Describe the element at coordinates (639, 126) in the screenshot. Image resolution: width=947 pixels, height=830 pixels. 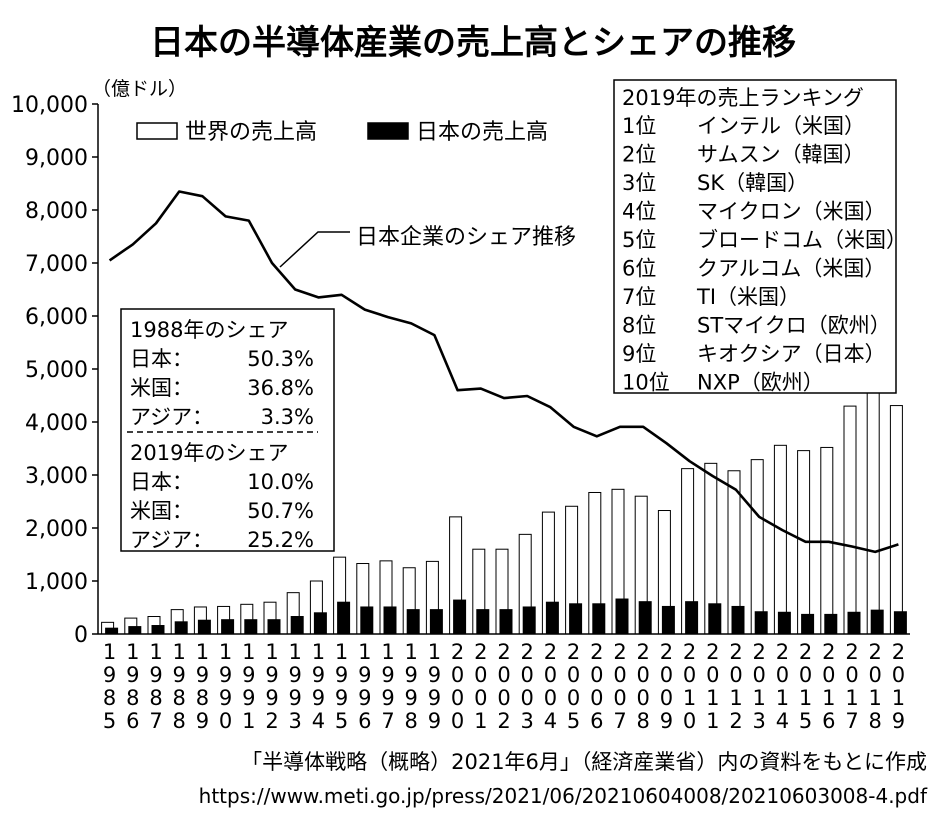
I see `ranking-rank: 1位` at that location.